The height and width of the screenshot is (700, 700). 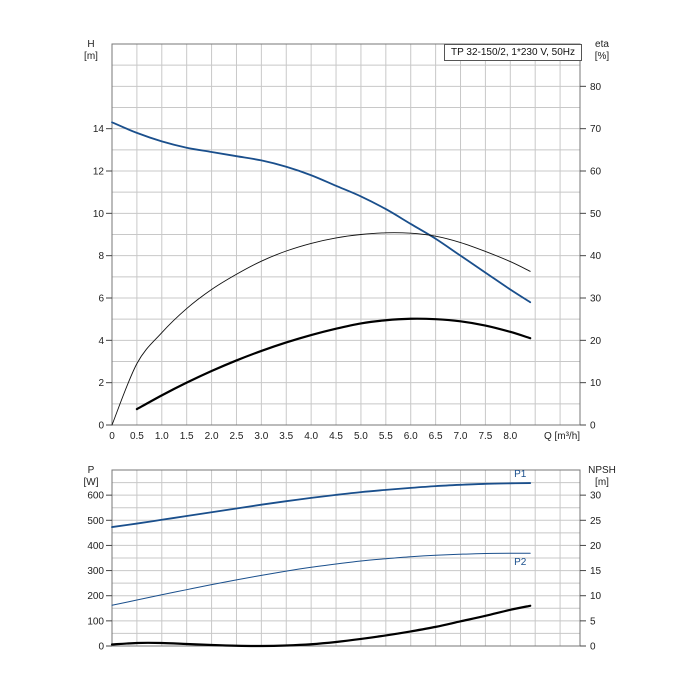 I want to click on x-tick-label: 1.0, so click(x=162, y=436).